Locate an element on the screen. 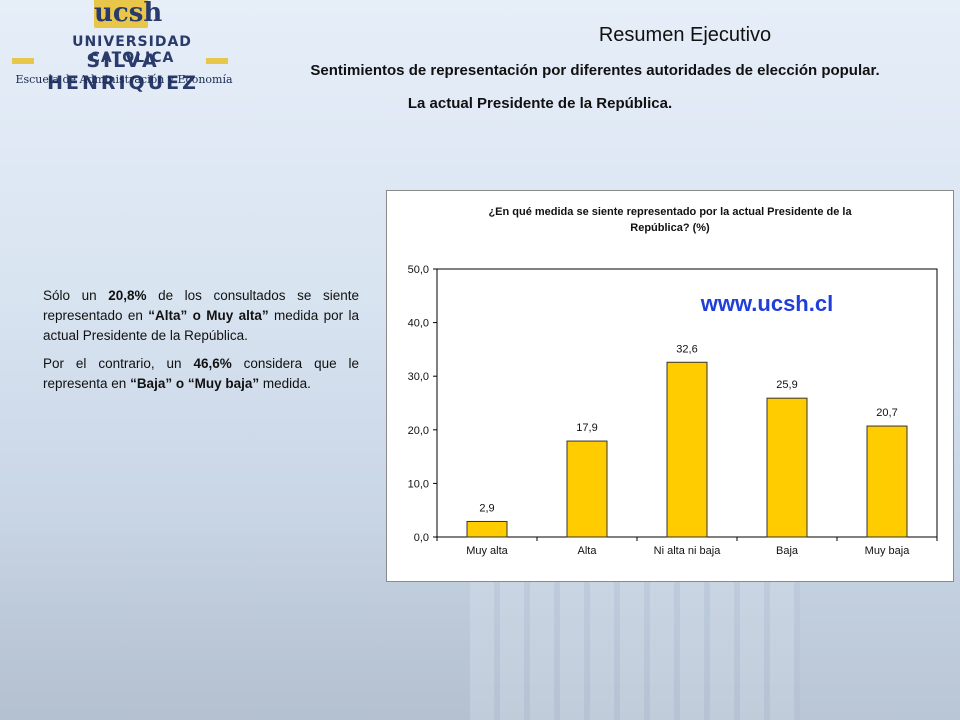  summary-highlight-value: 20,8% is located at coordinates (127, 295).